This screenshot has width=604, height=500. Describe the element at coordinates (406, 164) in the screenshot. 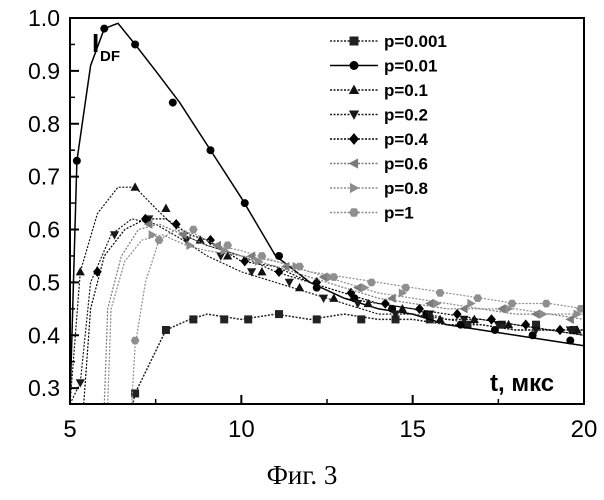

I see `legend-label: p=0.6` at that location.